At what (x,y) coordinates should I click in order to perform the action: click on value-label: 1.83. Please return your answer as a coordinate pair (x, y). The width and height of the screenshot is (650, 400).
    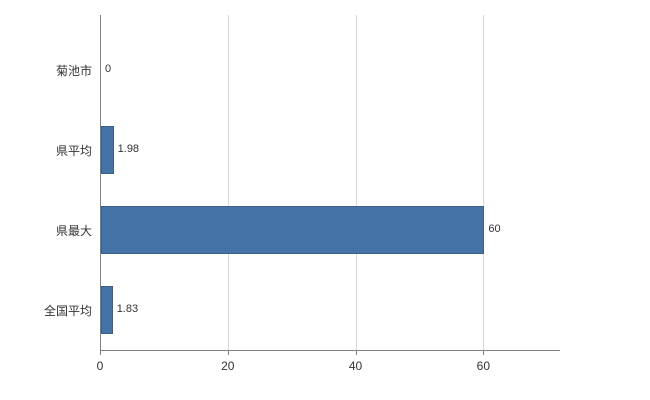
    Looking at the image, I should click on (127, 309).